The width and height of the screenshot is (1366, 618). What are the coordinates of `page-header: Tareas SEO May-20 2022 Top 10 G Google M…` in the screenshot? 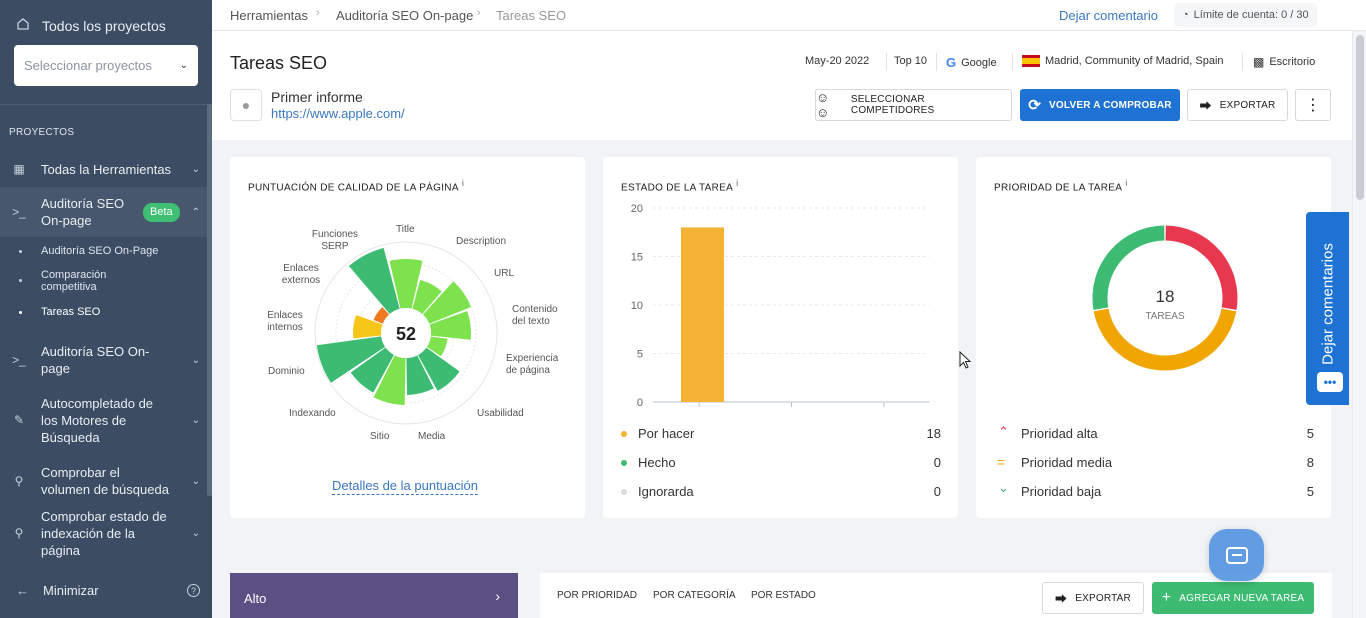 It's located at (782, 85).